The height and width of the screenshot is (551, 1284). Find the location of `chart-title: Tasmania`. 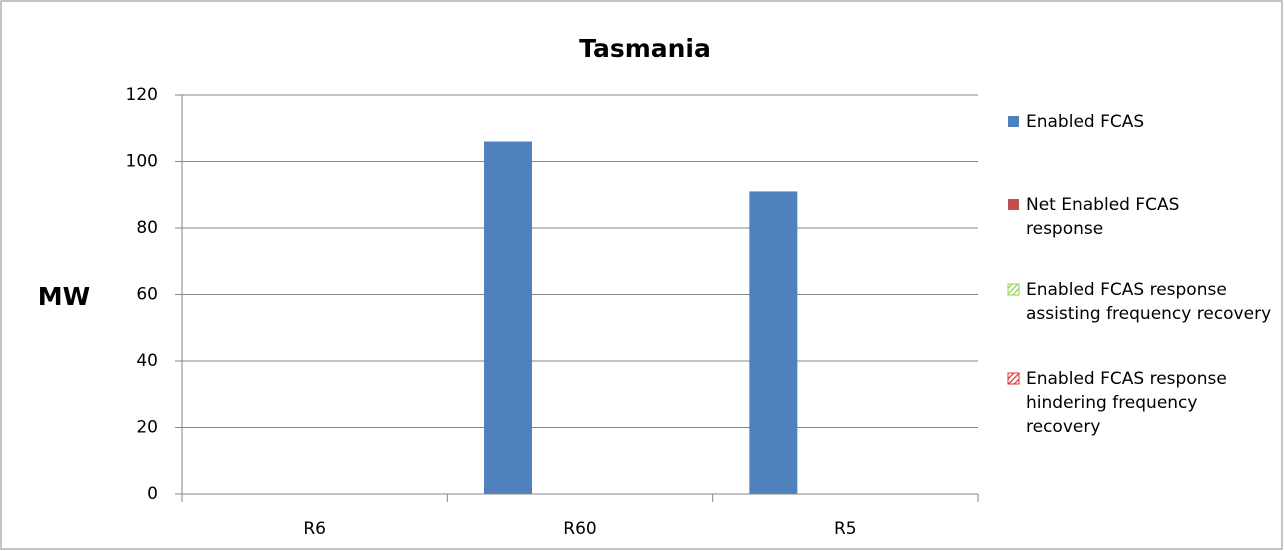

chart-title: Tasmania is located at coordinates (645, 48).